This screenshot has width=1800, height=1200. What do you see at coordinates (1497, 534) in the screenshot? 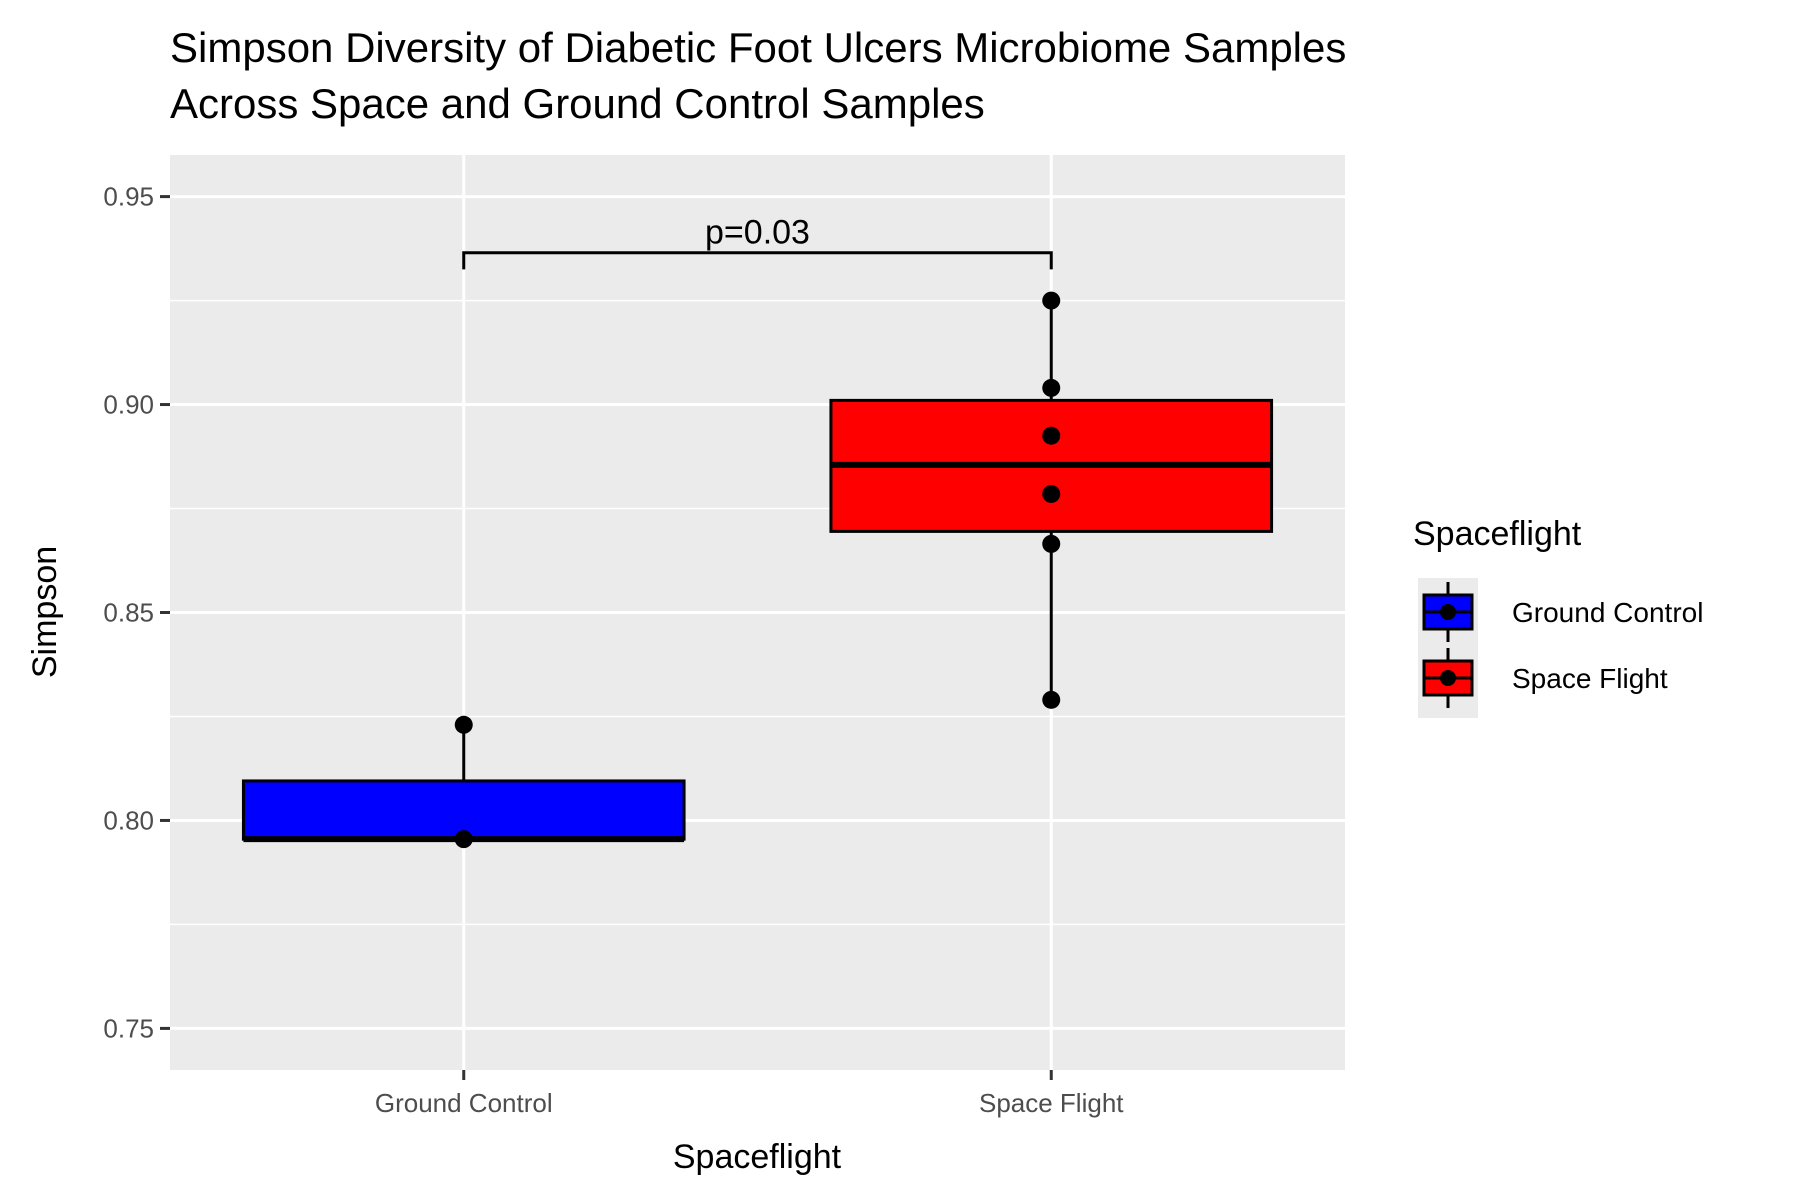
I see `legend-title: Spaceflight` at bounding box center [1497, 534].